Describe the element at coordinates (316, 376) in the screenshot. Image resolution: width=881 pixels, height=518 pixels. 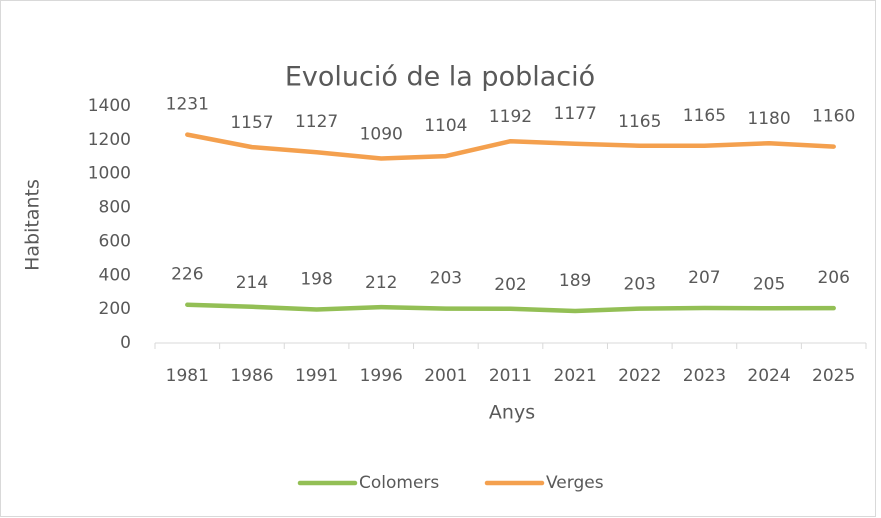
I see `x-tick-label: 1991` at that location.